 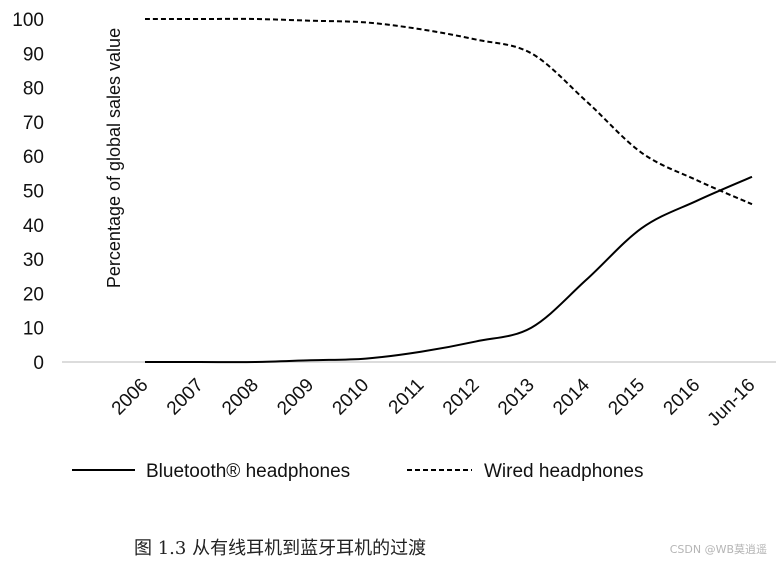 I want to click on y-tick-label: 40, so click(x=33, y=226).